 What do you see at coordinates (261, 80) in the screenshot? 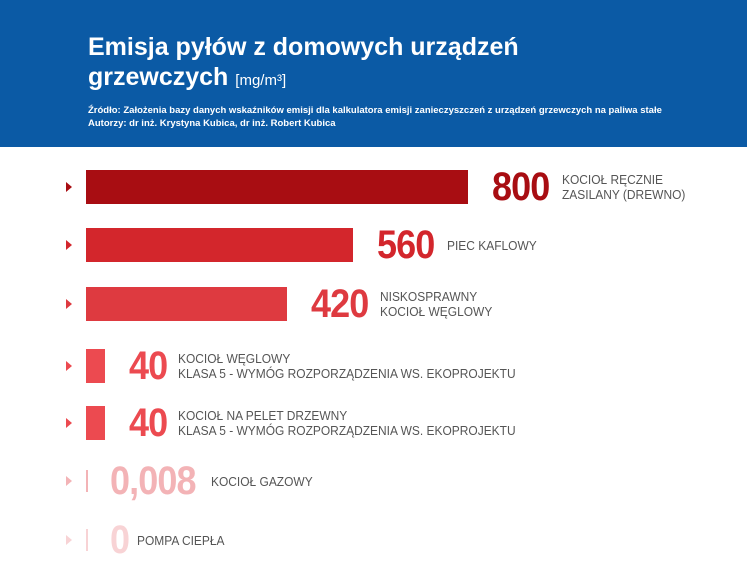
I see `unit: [mg/m³]` at bounding box center [261, 80].